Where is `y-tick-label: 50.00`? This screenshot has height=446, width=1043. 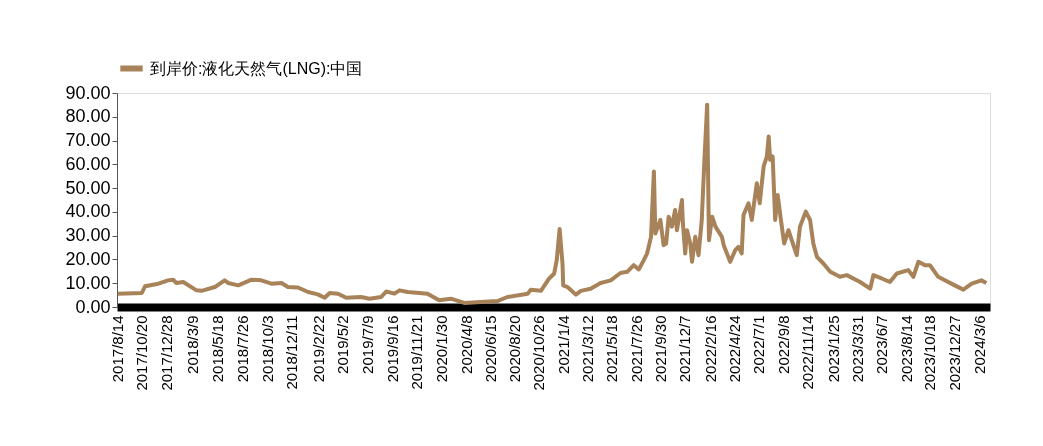
y-tick-label: 50.00 is located at coordinates (88, 187).